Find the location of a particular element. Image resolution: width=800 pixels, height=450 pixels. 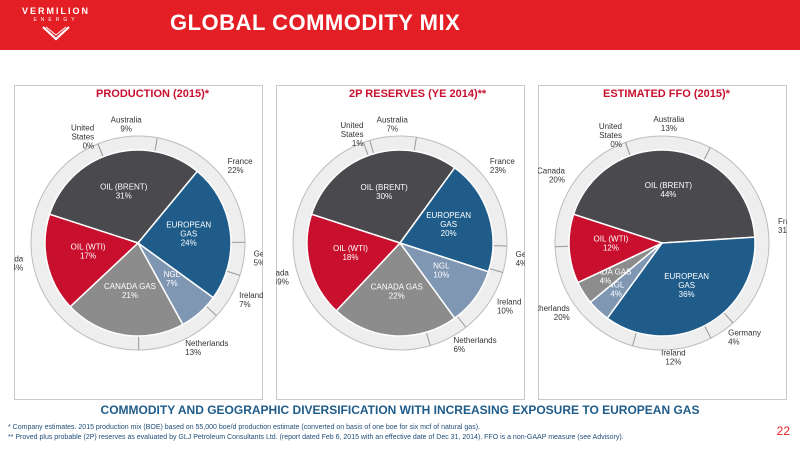

country-label-germany: Germany5% is located at coordinates (258, 258).